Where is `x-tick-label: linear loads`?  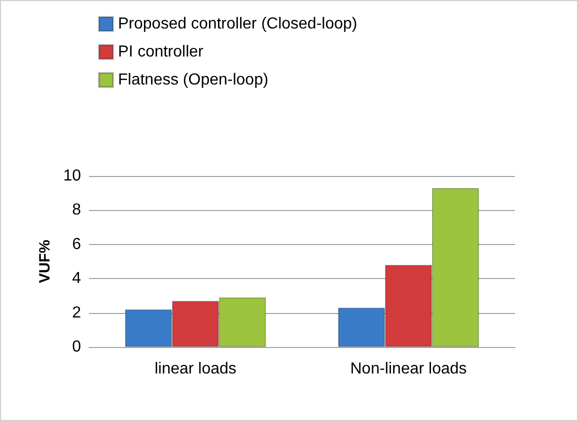
x-tick-label: linear loads is located at coordinates (195, 369).